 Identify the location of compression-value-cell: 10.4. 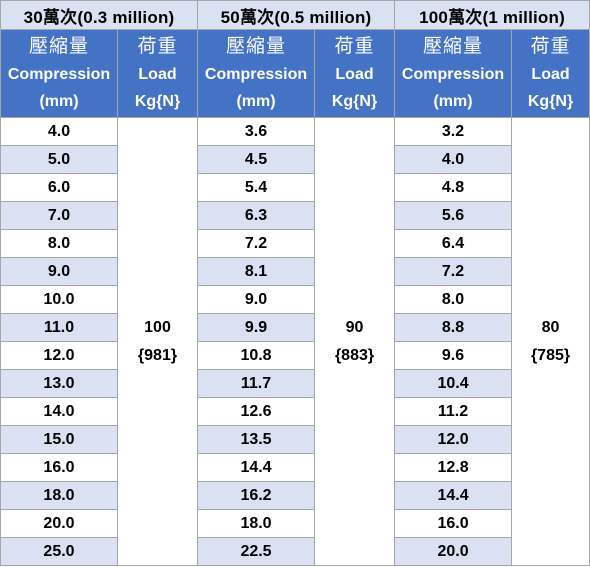
(453, 383).